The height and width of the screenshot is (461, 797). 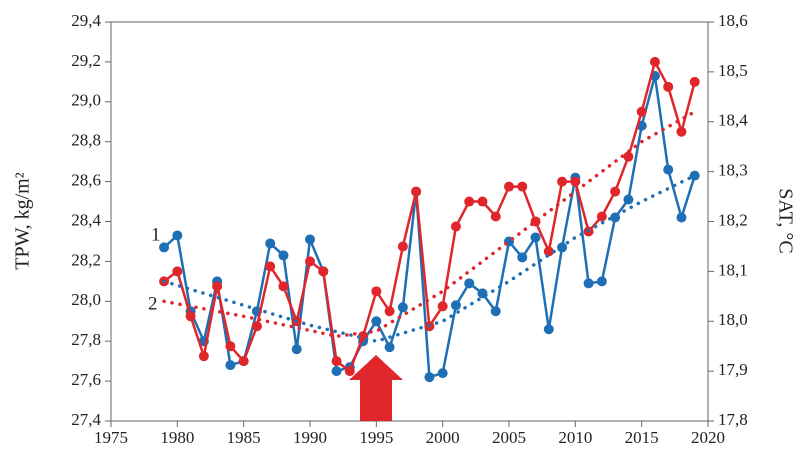 What do you see at coordinates (86, 100) in the screenshot?
I see `y-tick-label: 29,0` at bounding box center [86, 100].